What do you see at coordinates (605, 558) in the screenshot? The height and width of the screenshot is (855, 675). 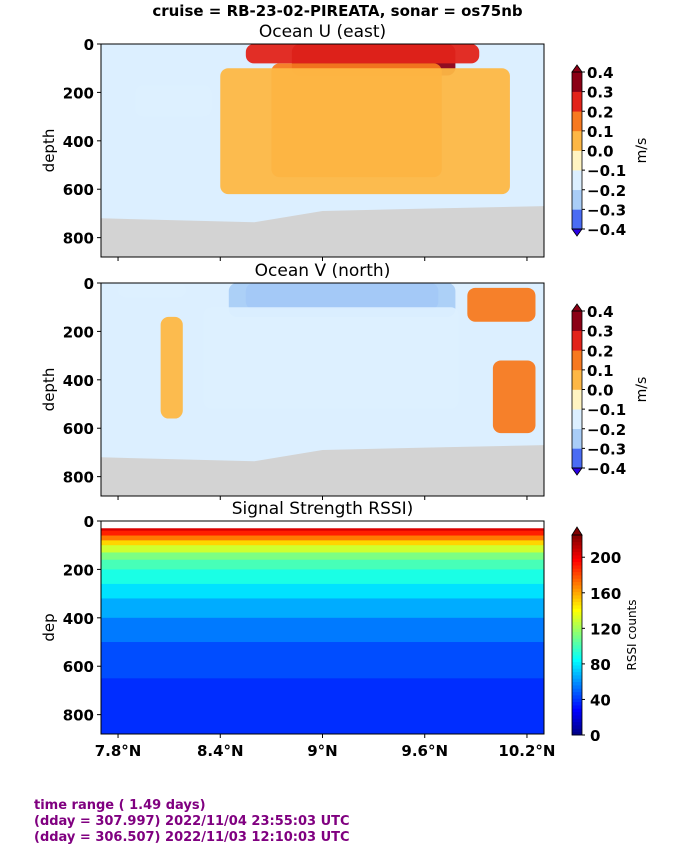 I see `colorbar-tick-label: 200` at bounding box center [605, 558].